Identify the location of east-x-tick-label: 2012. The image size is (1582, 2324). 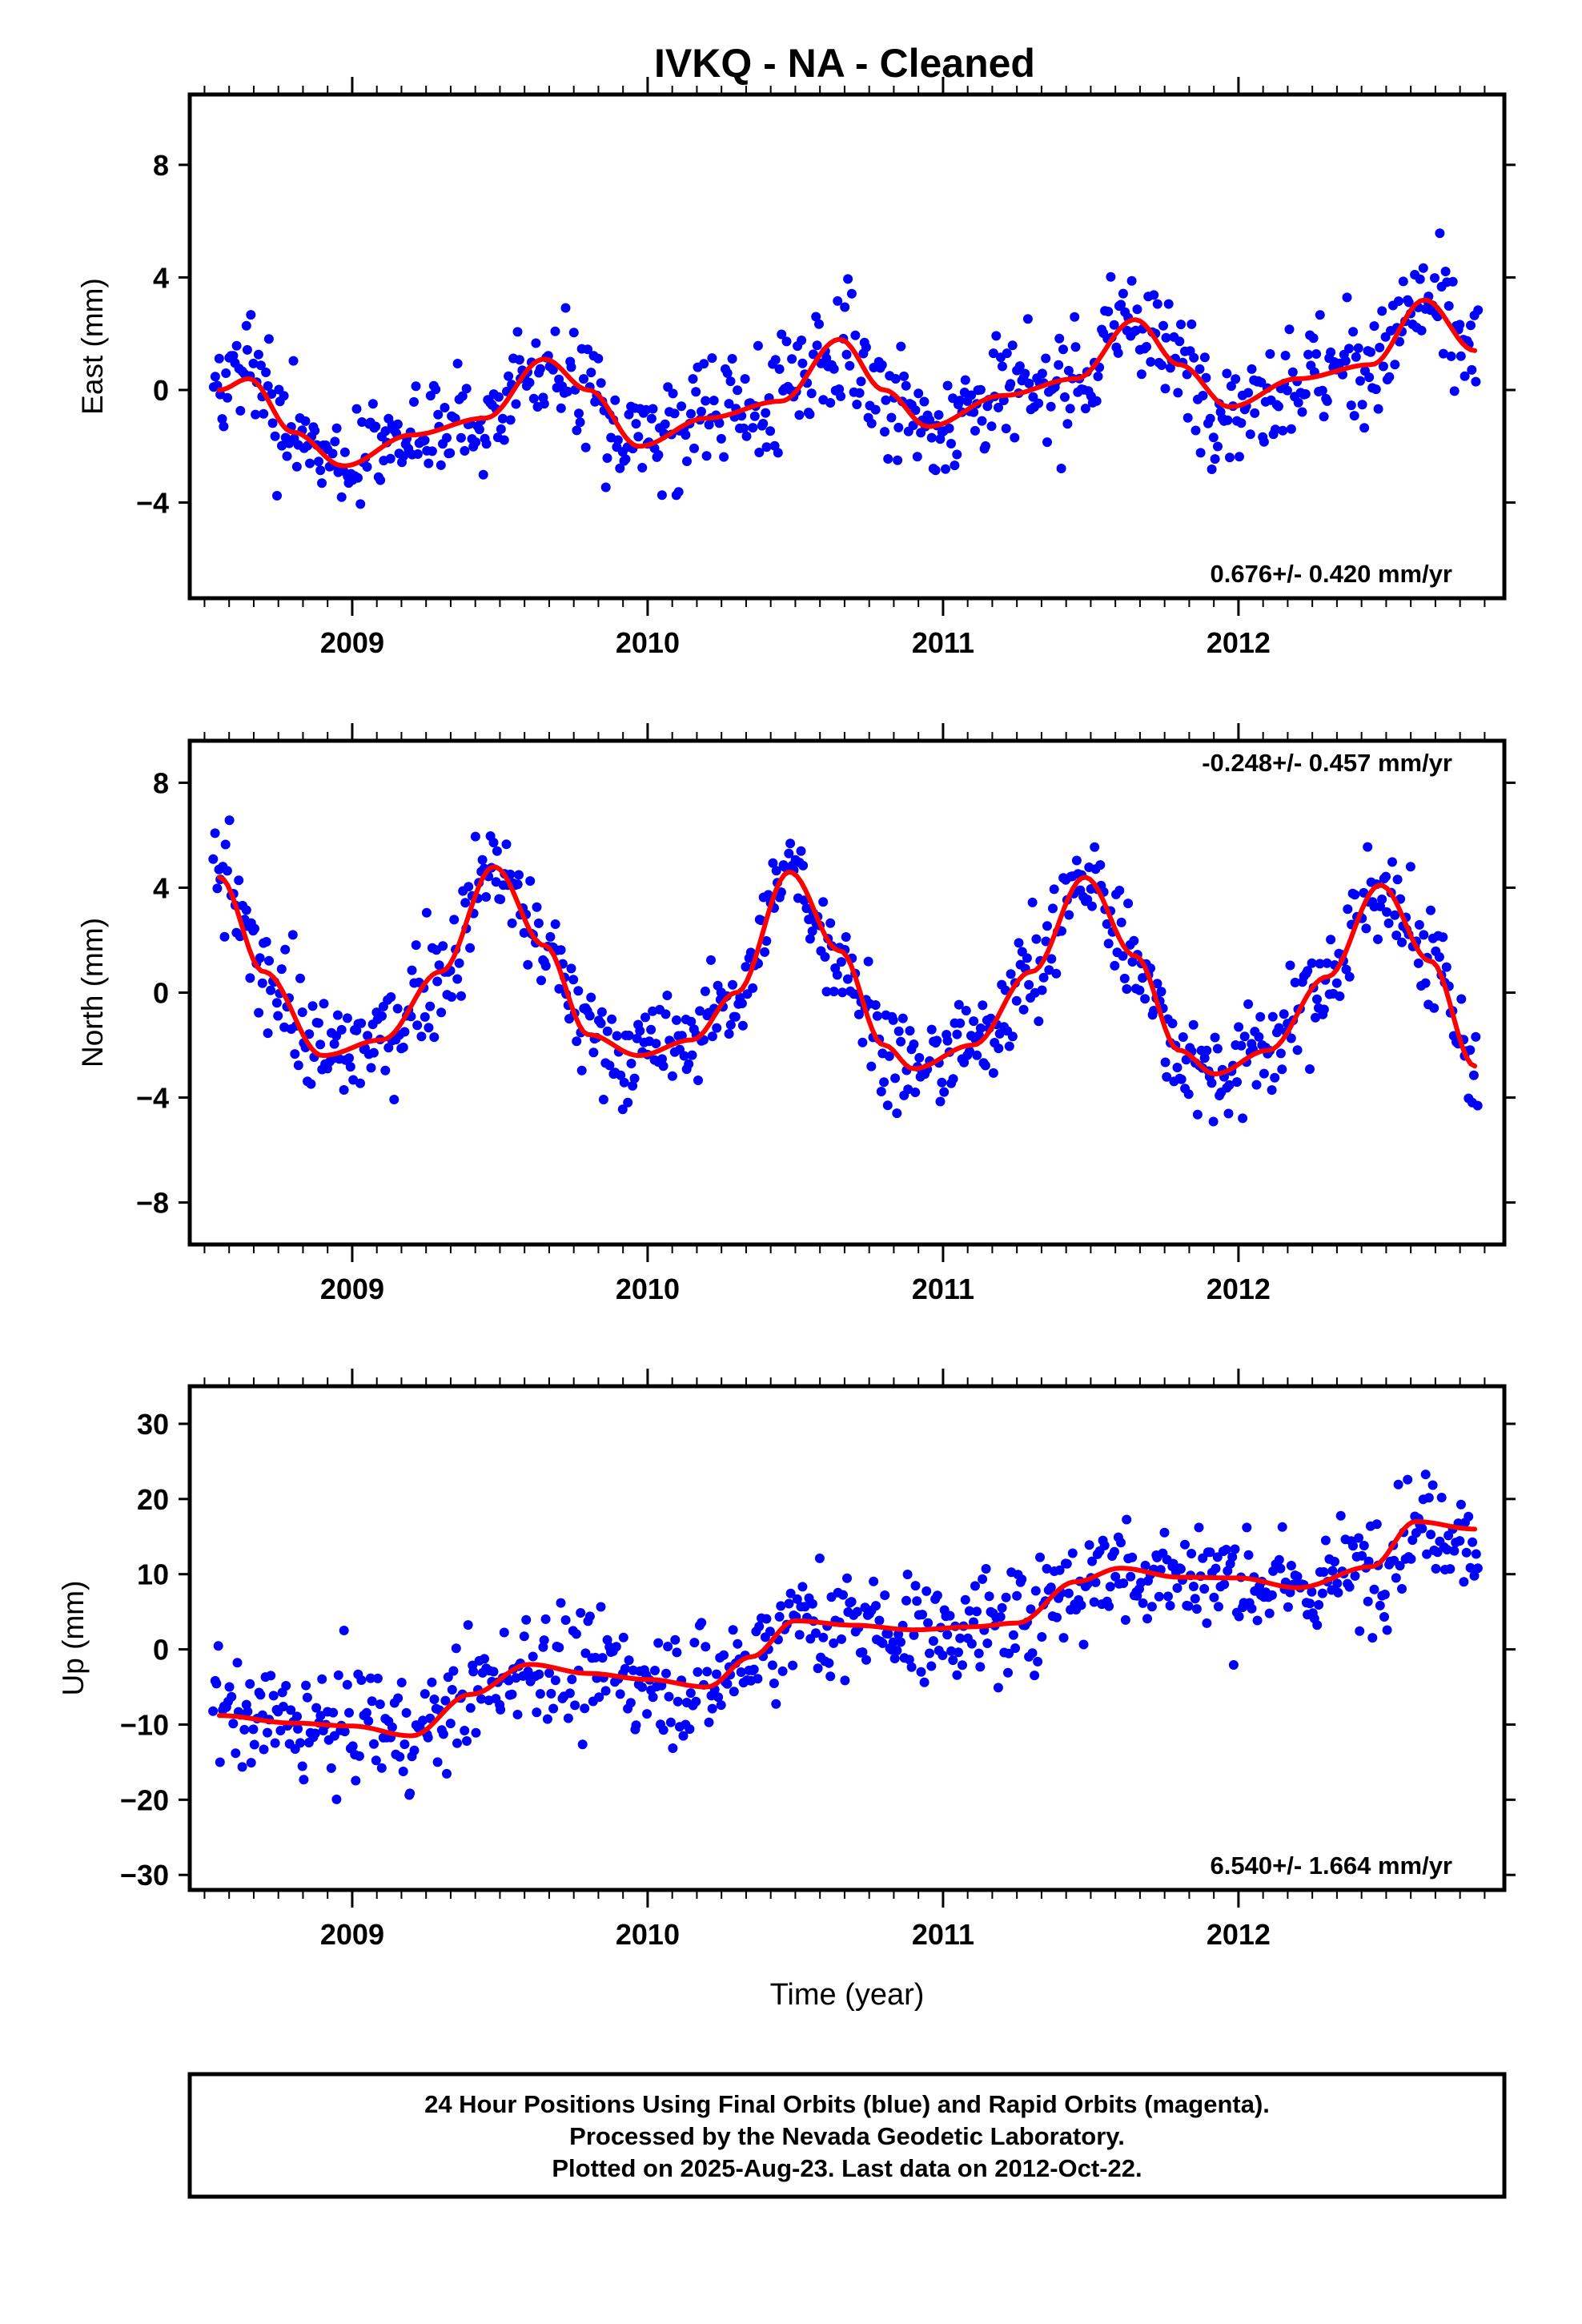
(1239, 642).